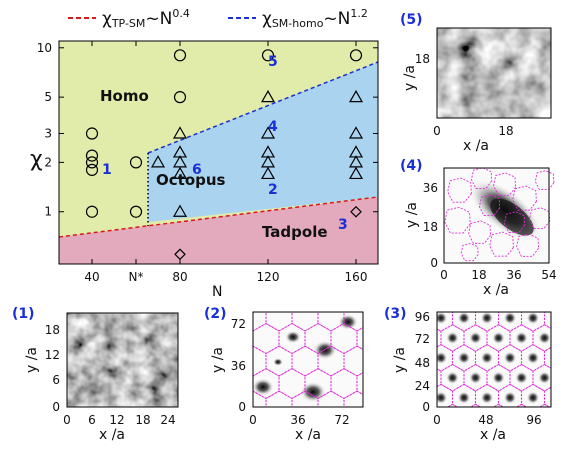  I want to click on panel-4-xtick: 36, so click(513, 275).